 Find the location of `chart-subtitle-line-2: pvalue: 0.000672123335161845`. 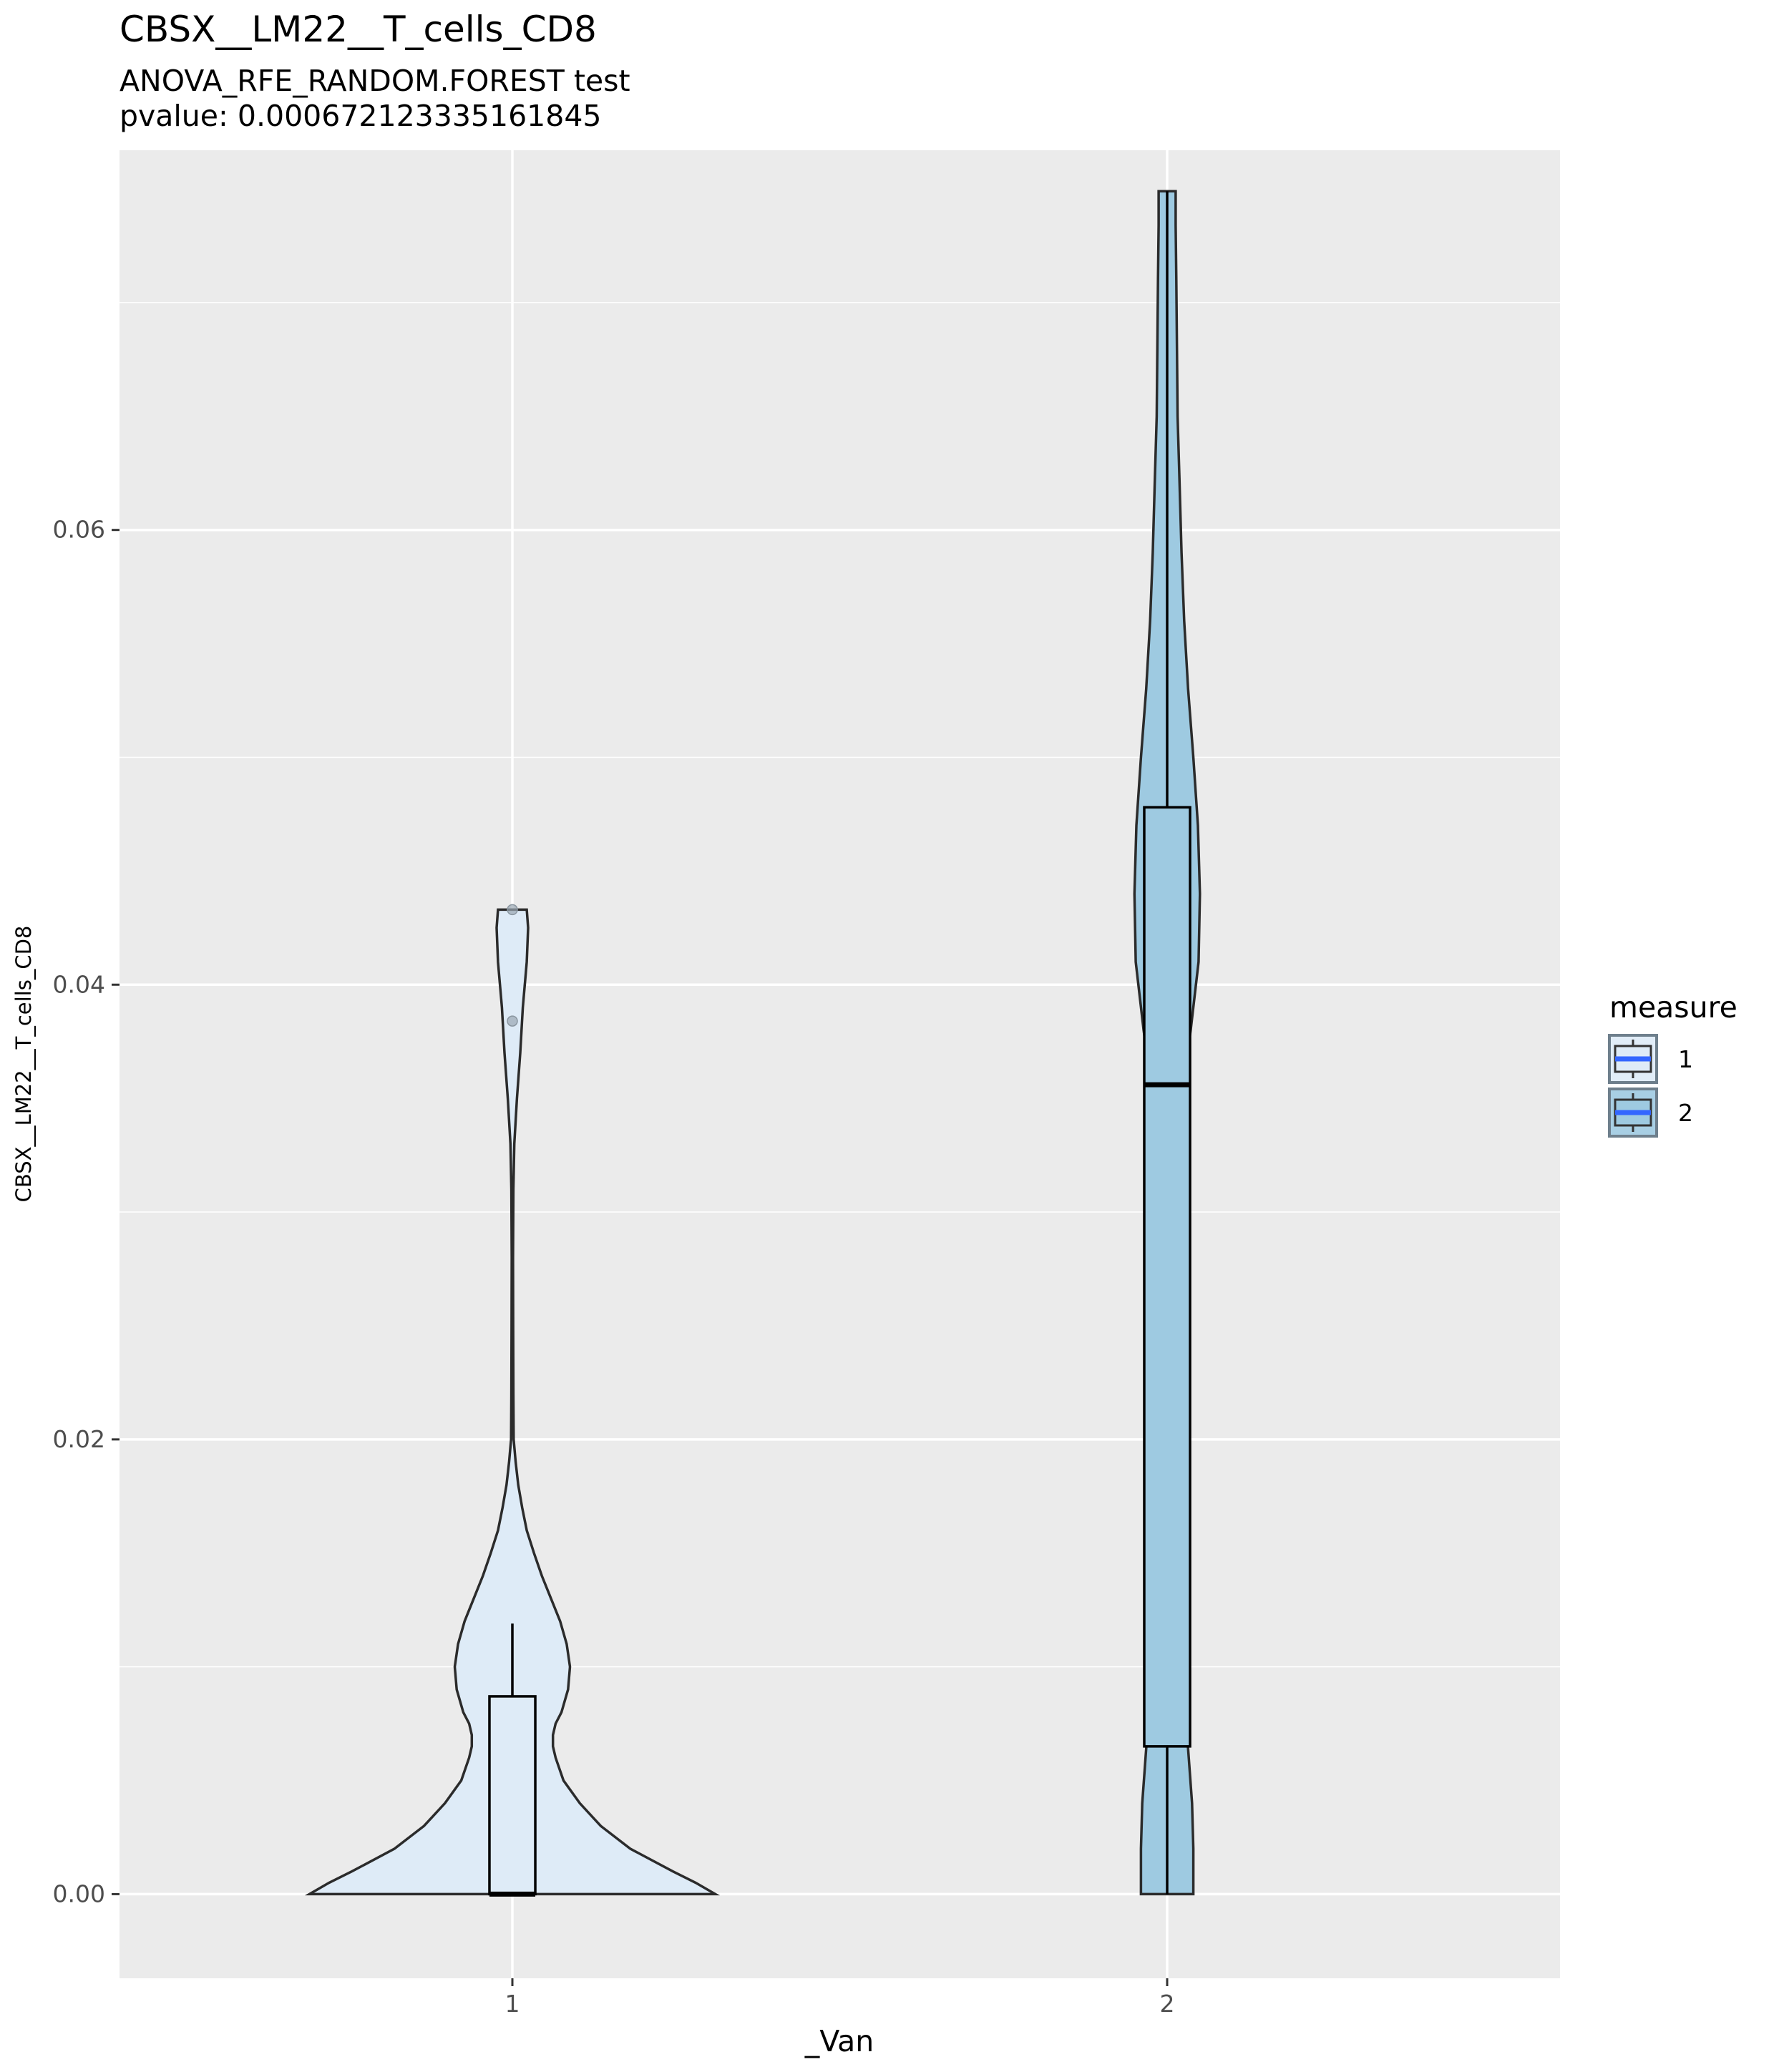

chart-subtitle-line-2: pvalue: 0.000672123335161845 is located at coordinates (361, 116).